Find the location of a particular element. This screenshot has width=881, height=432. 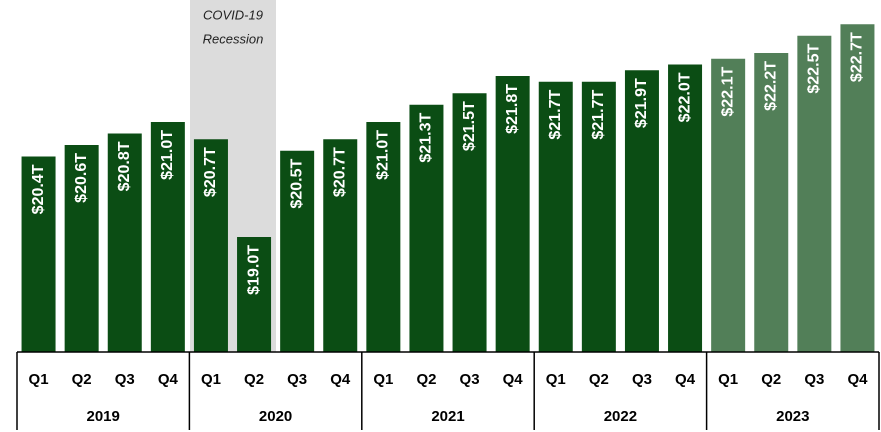

value-label: $21.3T is located at coordinates (426, 138).